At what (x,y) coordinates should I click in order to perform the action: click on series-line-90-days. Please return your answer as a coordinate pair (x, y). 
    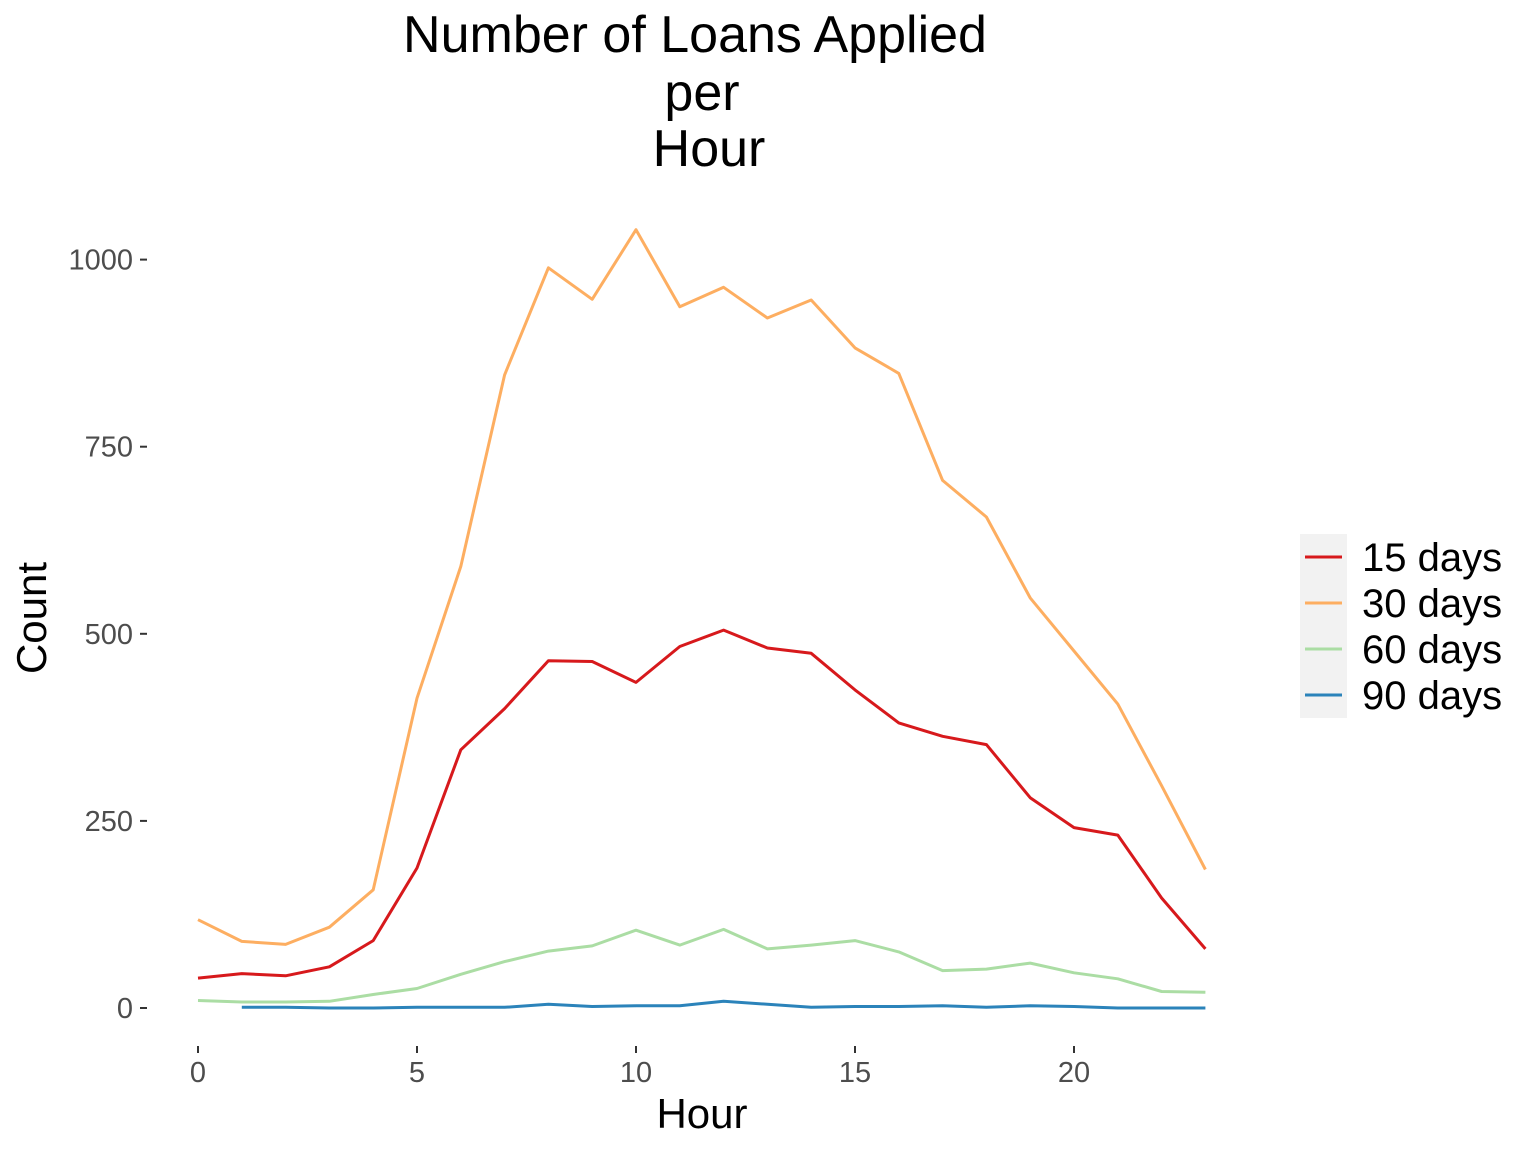
    Looking at the image, I should click on (723, 1004).